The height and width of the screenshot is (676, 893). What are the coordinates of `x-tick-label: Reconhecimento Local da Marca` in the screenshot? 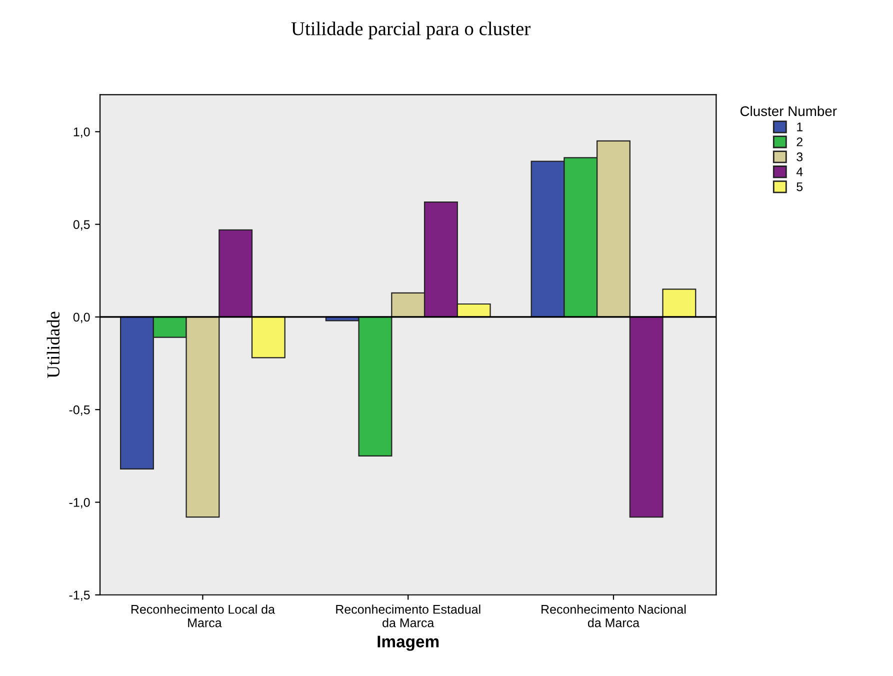 It's located at (203, 616).